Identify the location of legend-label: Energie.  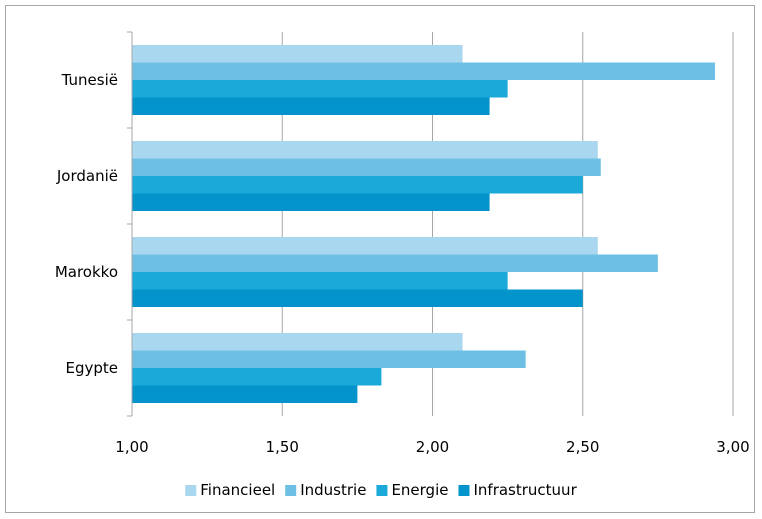
(419, 490).